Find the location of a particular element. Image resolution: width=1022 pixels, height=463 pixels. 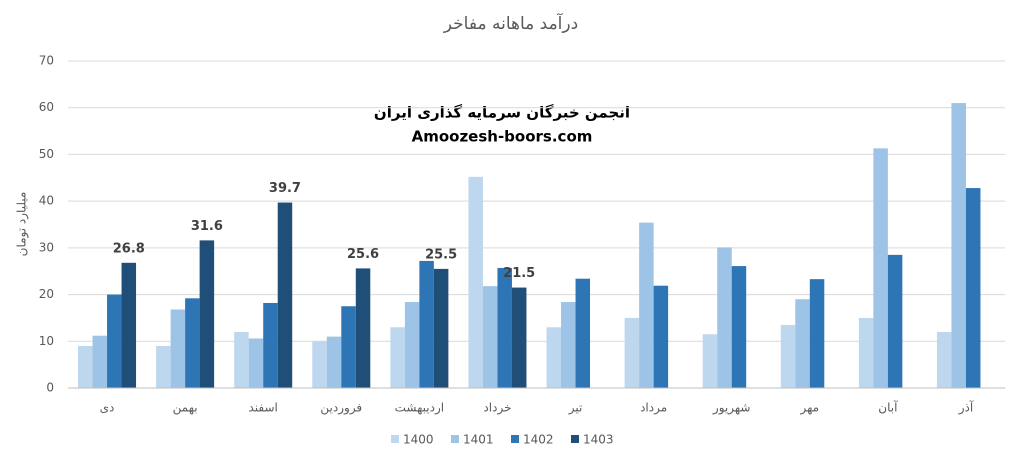

y-axis-label: میلیارد تومان is located at coordinates (22, 224).